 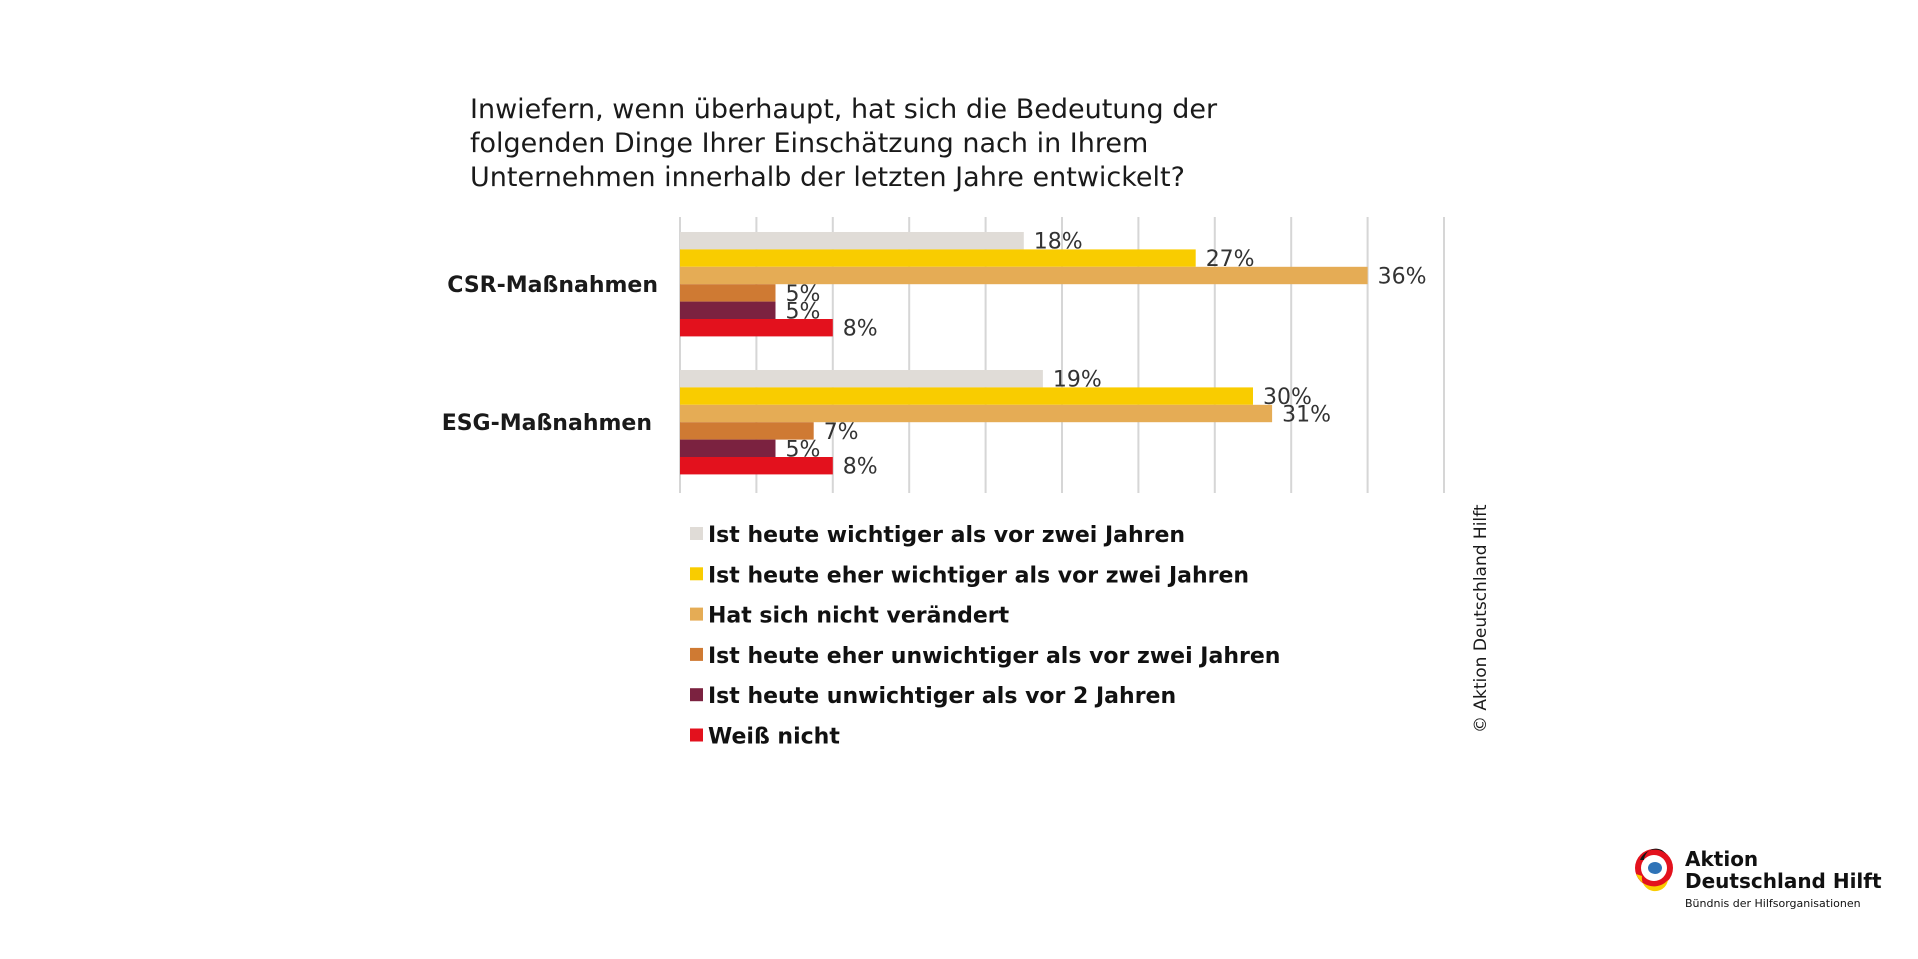 What do you see at coordinates (1783, 881) in the screenshot?
I see `logo-name-line2: Deutschland Hilft` at bounding box center [1783, 881].